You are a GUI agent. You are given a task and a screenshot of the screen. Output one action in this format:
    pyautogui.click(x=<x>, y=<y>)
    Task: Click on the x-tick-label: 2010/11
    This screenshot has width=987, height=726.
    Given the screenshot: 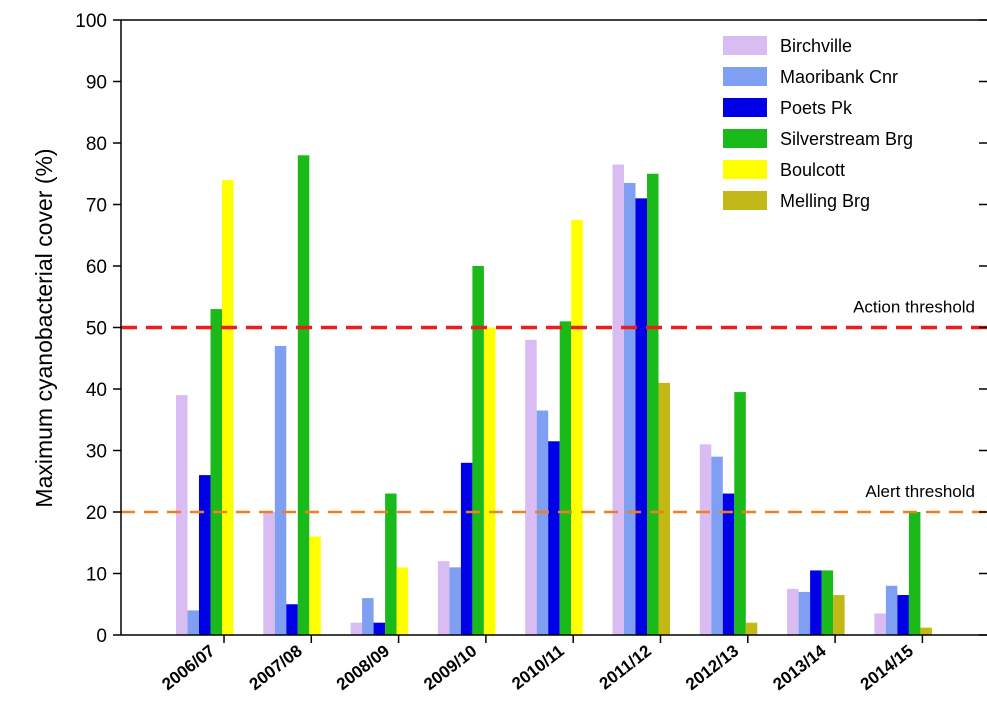 What is the action you would take?
    pyautogui.click(x=537, y=667)
    